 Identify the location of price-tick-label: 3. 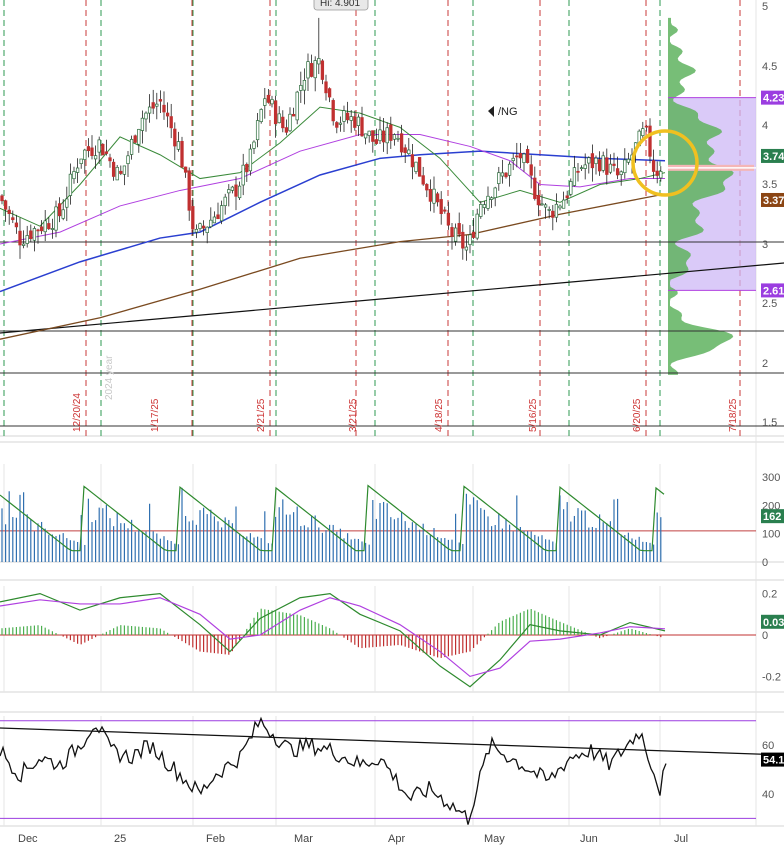
(765, 245).